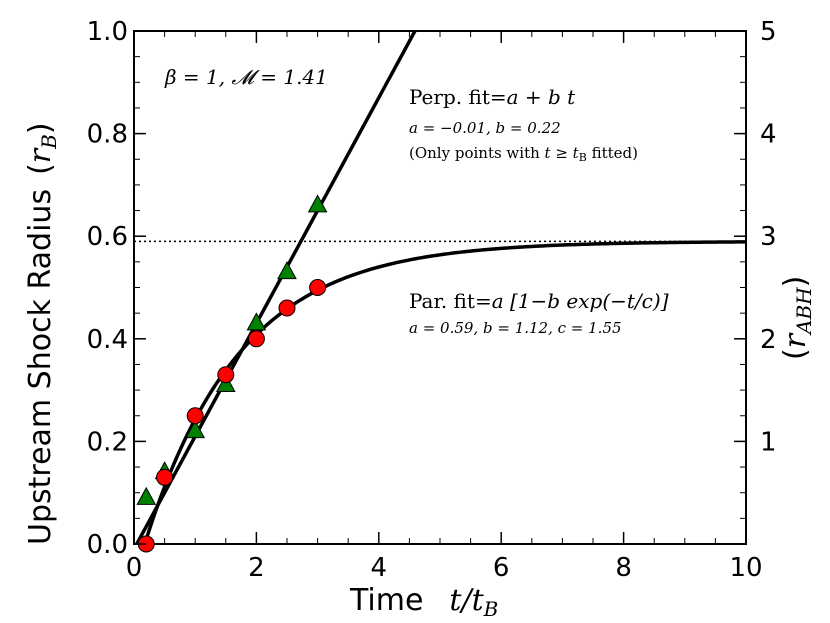  Describe the element at coordinates (107, 32) in the screenshot. I see `y-tick-label: 1.0` at that location.